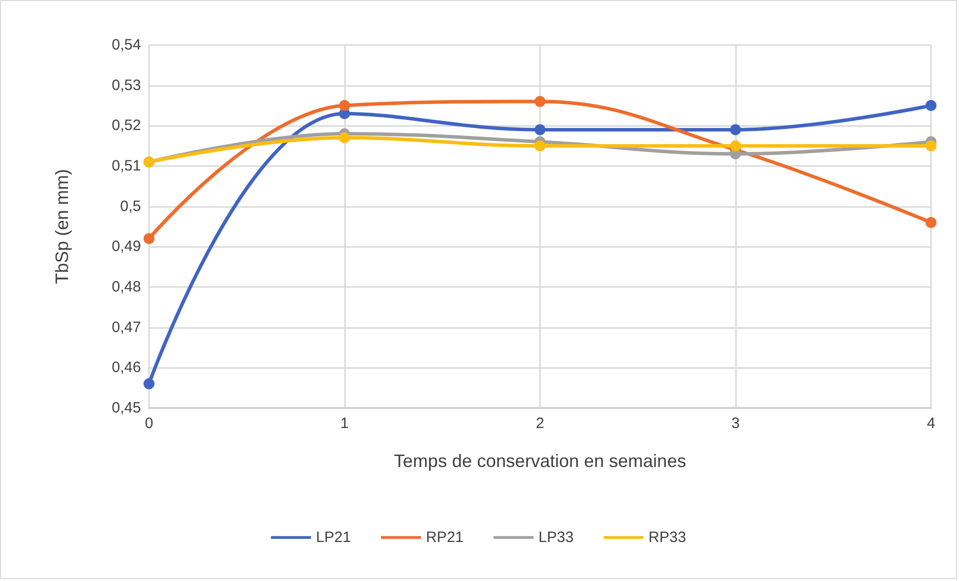  Describe the element at coordinates (735, 423) in the screenshot. I see `x-tick-label: 3` at that location.